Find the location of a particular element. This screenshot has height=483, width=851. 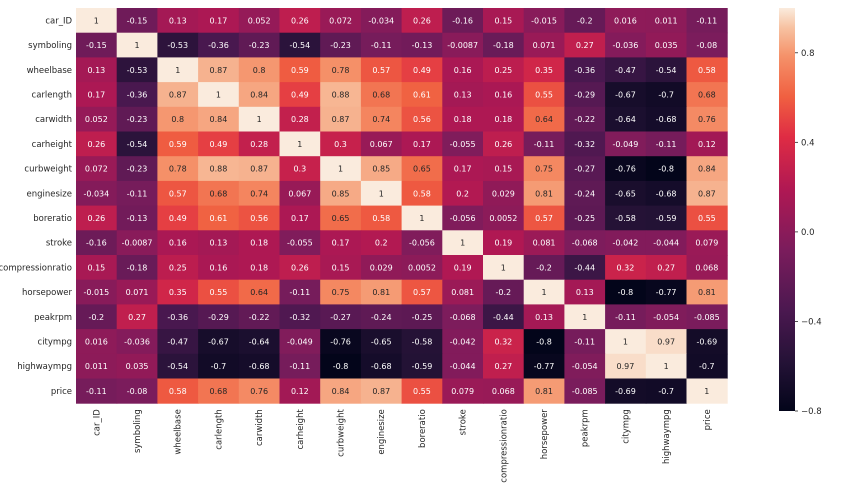

cell-value-label: -0.68 is located at coordinates (381, 366).